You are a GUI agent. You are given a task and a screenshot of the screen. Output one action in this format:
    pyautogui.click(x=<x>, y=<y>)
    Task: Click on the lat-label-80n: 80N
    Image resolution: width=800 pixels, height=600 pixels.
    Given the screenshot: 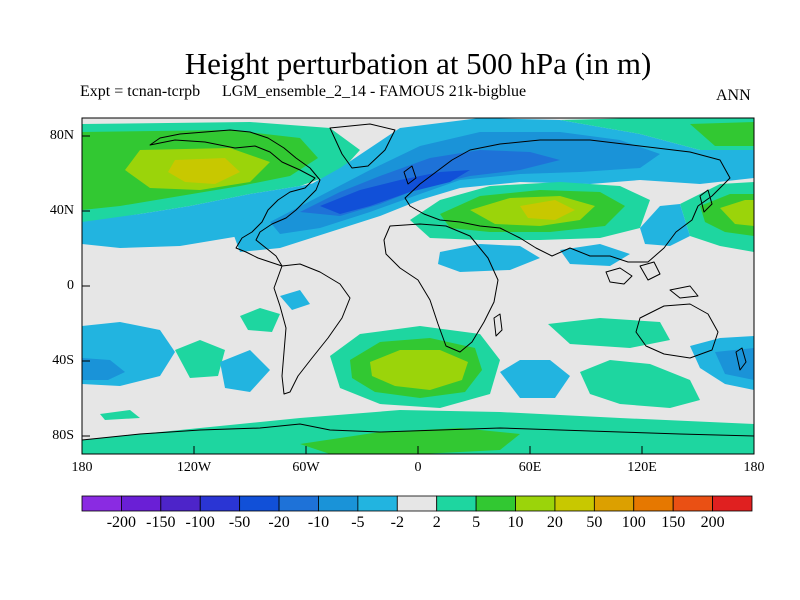 What is the action you would take?
    pyautogui.click(x=61, y=135)
    